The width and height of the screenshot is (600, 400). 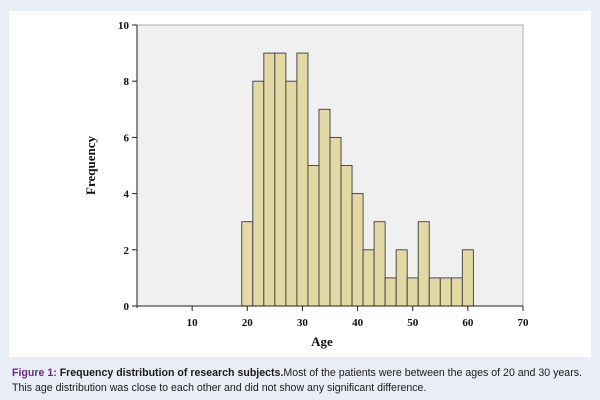 I want to click on y-axis: 0 2 4 6 8 10, so click(x=128, y=166).